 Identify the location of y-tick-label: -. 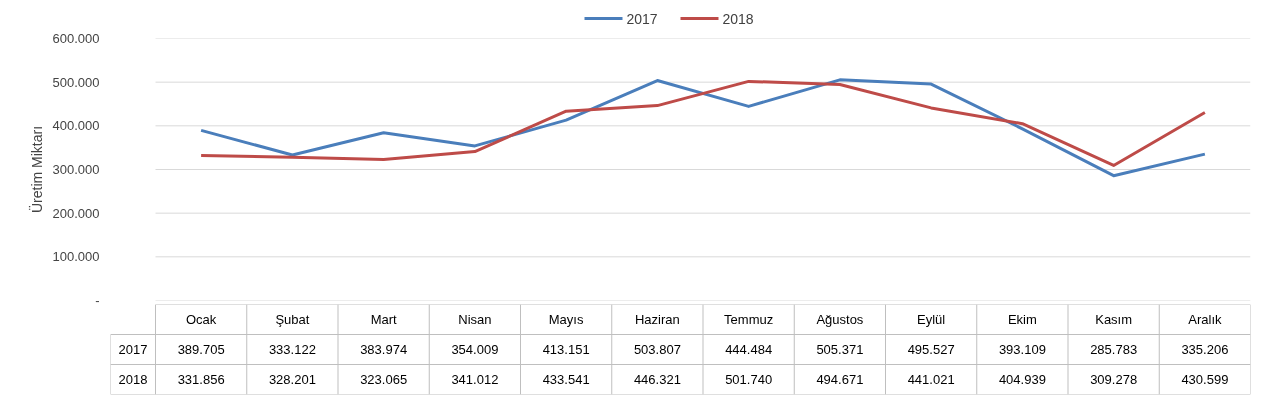
(97, 300).